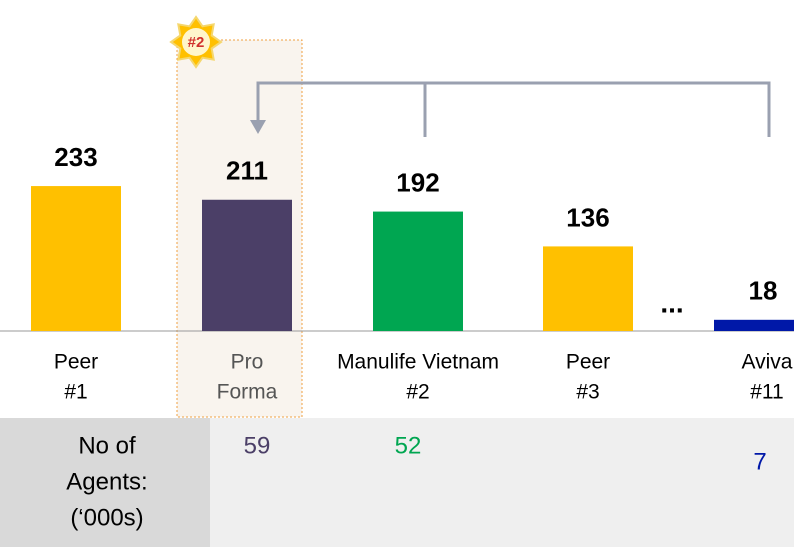 The width and height of the screenshot is (794, 547). What do you see at coordinates (417, 392) in the screenshot?
I see `category-label: #2` at bounding box center [417, 392].